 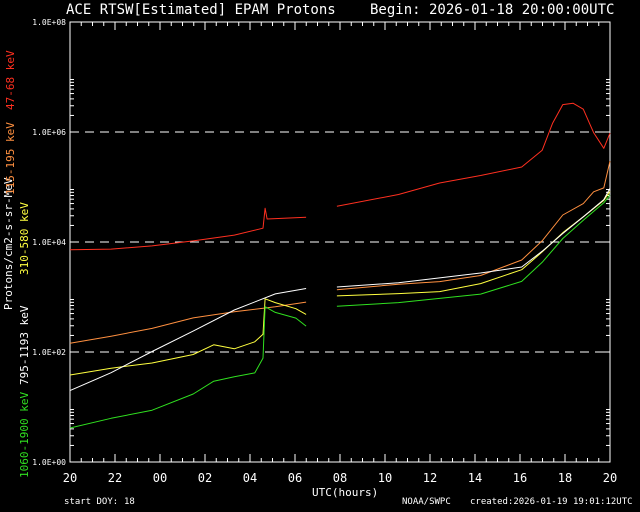 What do you see at coordinates (24, 238) in the screenshot?
I see `legend-310-580: 310-580 keV` at bounding box center [24, 238].